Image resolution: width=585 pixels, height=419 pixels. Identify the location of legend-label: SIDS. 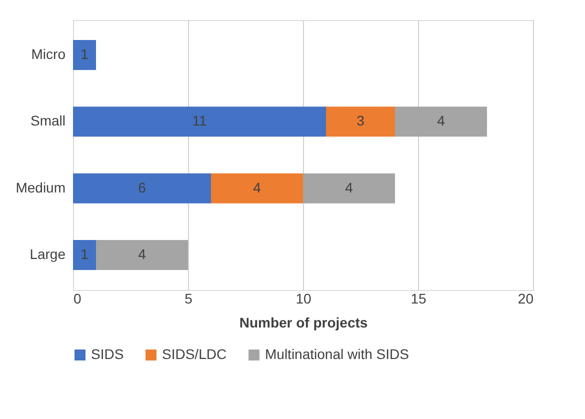
(107, 354).